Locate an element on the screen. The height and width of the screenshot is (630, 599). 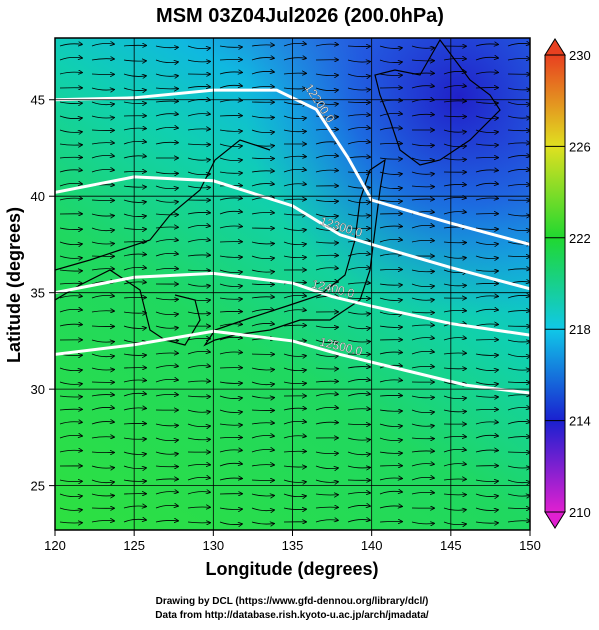
y-tick-label: 30 is located at coordinates (38, 389).